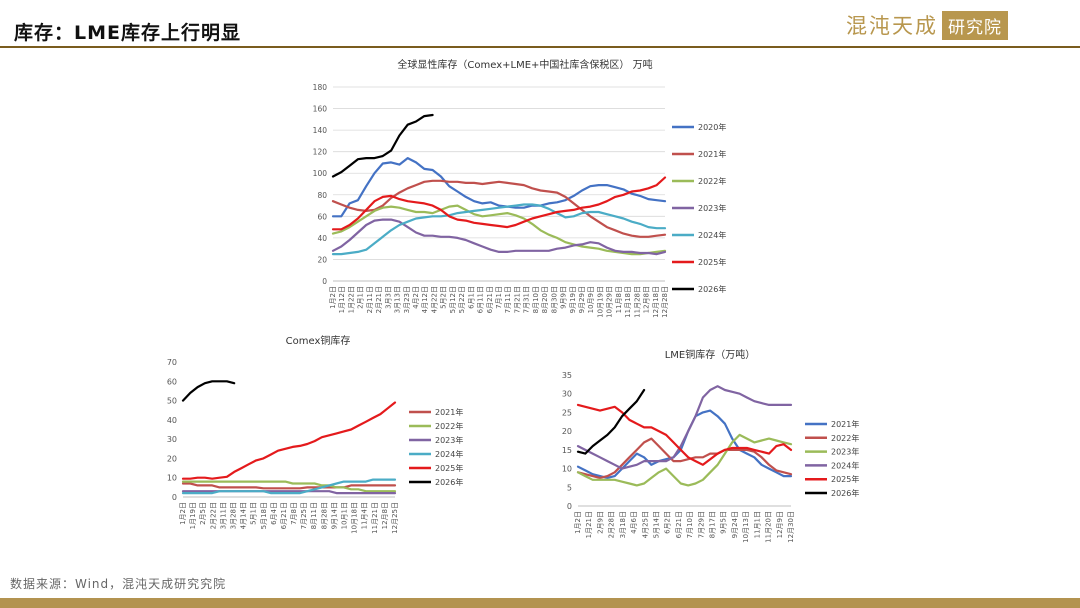 This screenshot has height=608, width=1080. I want to click on y-tick-label: 120, so click(320, 152).